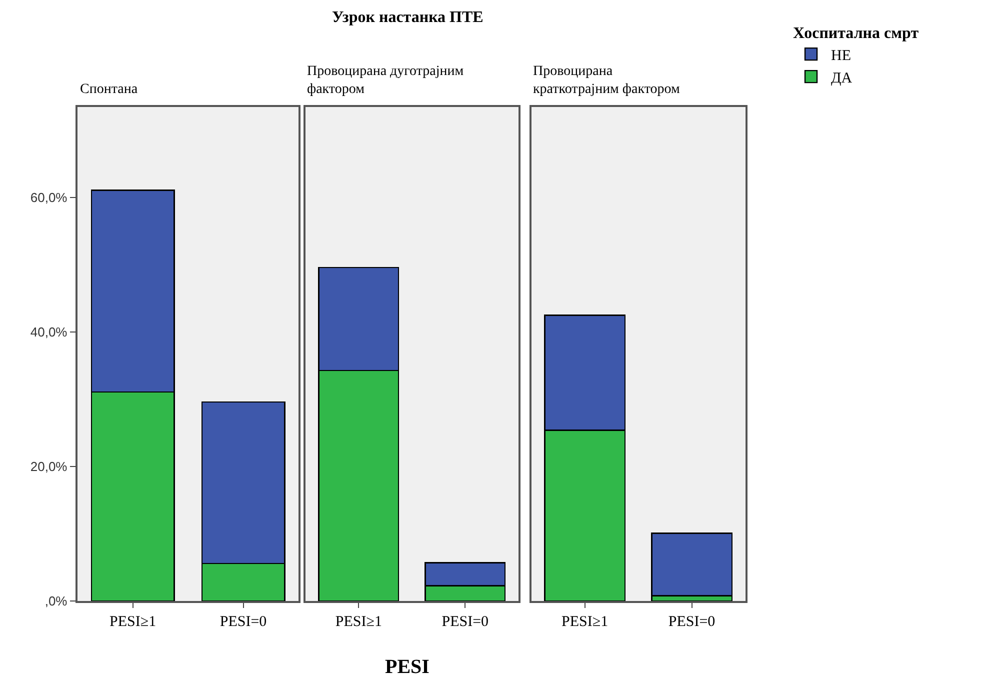  What do you see at coordinates (606, 81) in the screenshot?
I see `chart-title: Провоцирана краткотрајним фактором` at bounding box center [606, 81].